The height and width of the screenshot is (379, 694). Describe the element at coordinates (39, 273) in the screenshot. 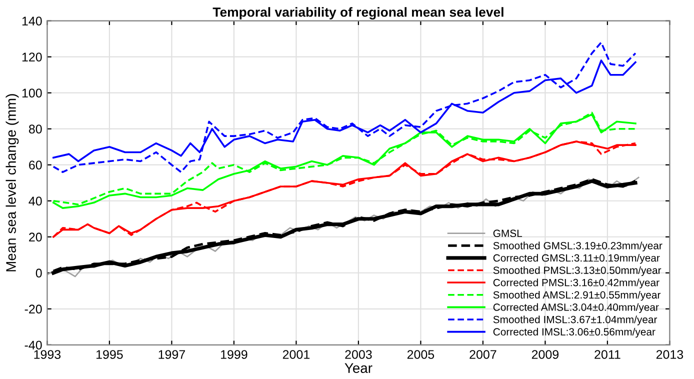

I see `y-tick-label: 0` at that location.